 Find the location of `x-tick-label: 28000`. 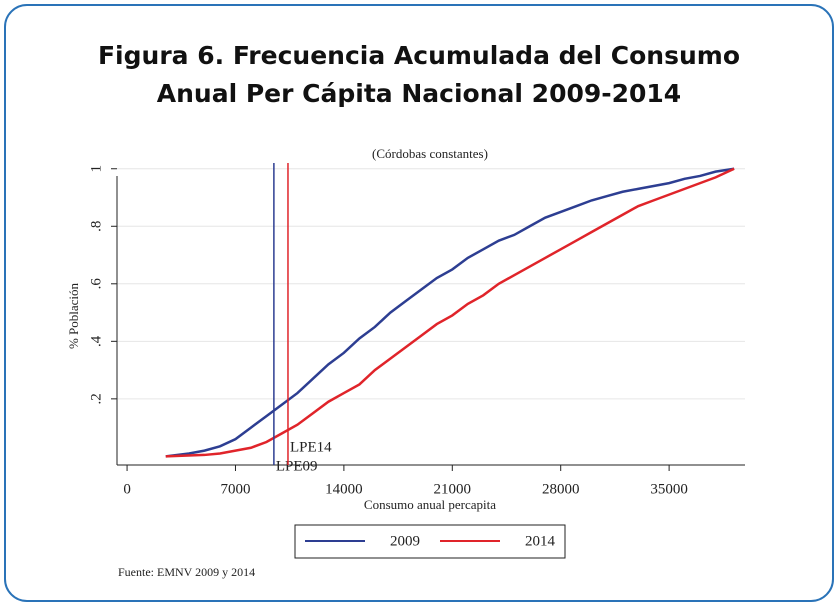

x-tick-label: 28000 is located at coordinates (561, 489).